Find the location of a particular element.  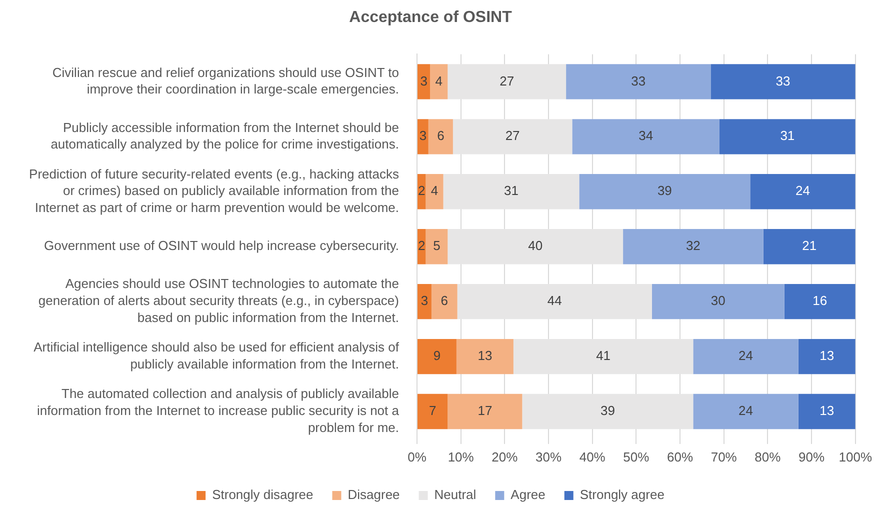

x-tick-label: 90% is located at coordinates (811, 456).